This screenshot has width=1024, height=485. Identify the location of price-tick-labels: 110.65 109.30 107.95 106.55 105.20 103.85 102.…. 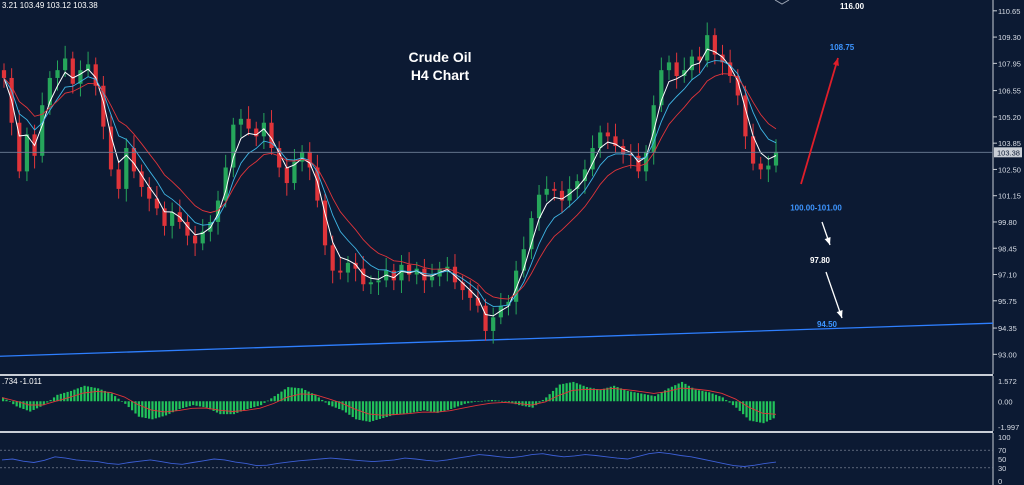
(1007, 183).